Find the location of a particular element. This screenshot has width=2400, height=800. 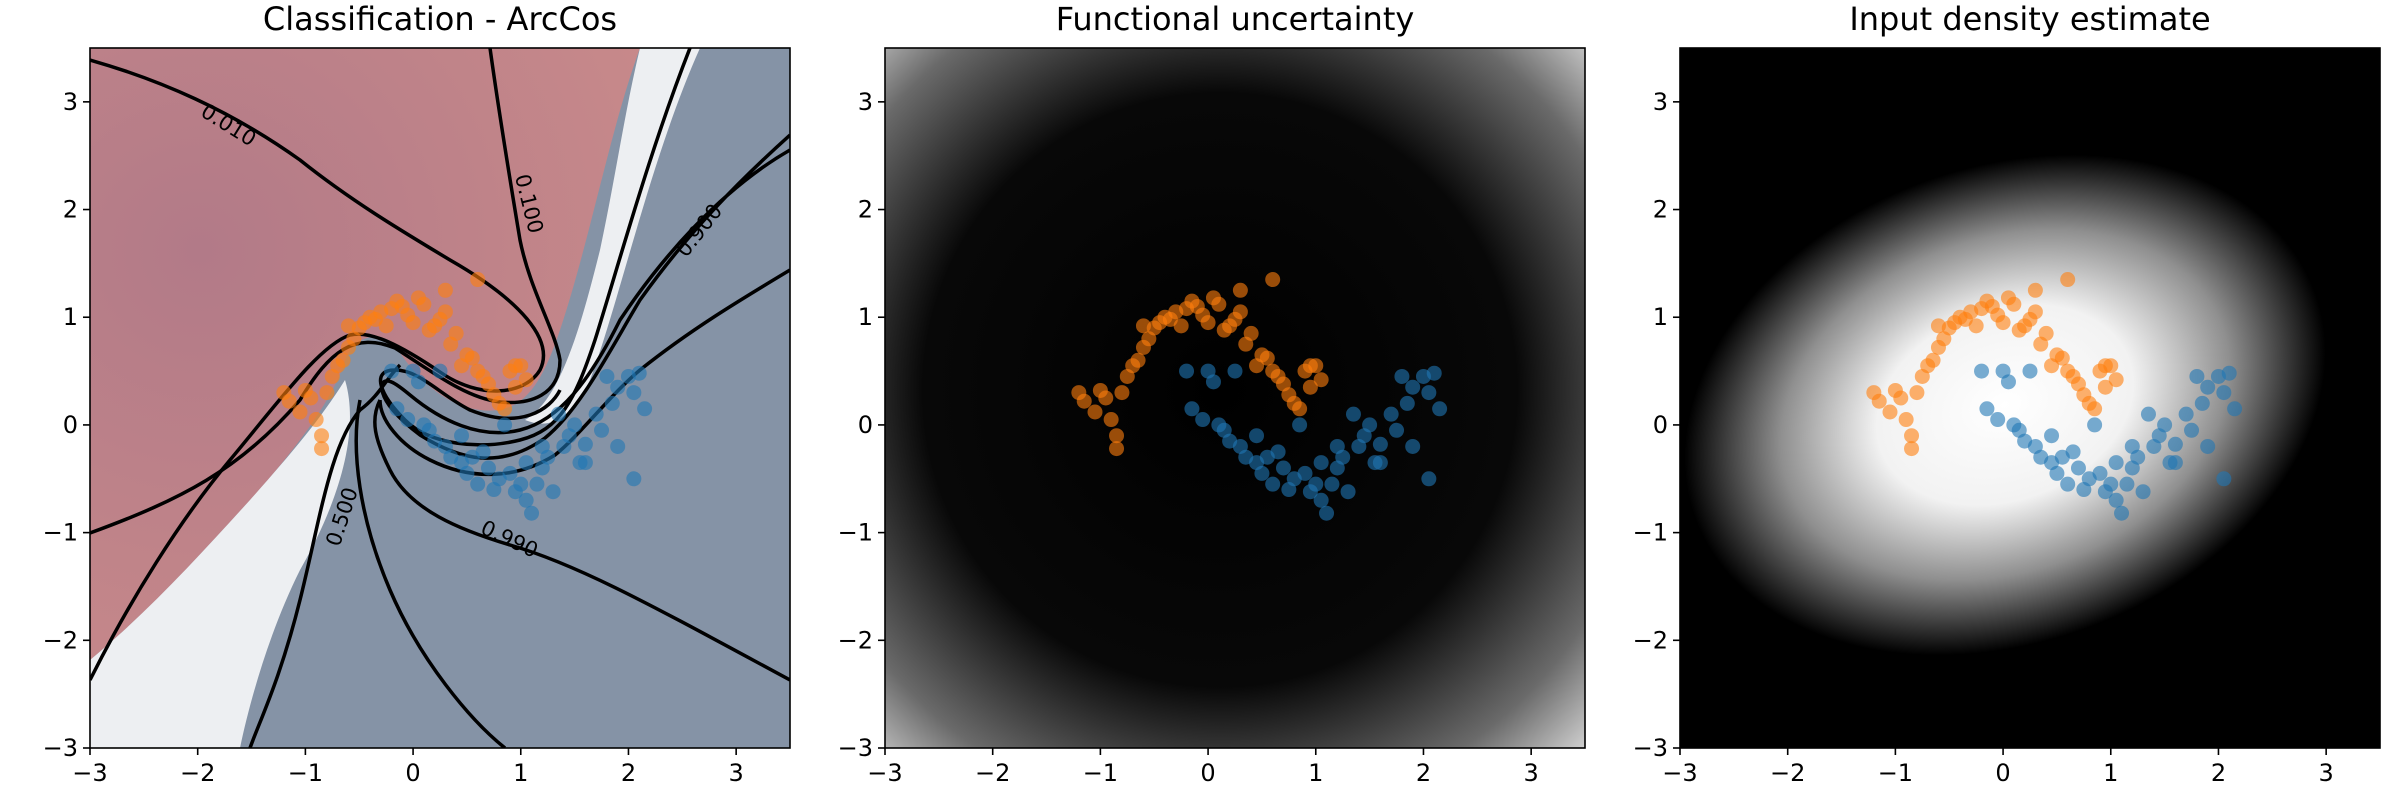

x-tick-label: 3 is located at coordinates (2326, 773).